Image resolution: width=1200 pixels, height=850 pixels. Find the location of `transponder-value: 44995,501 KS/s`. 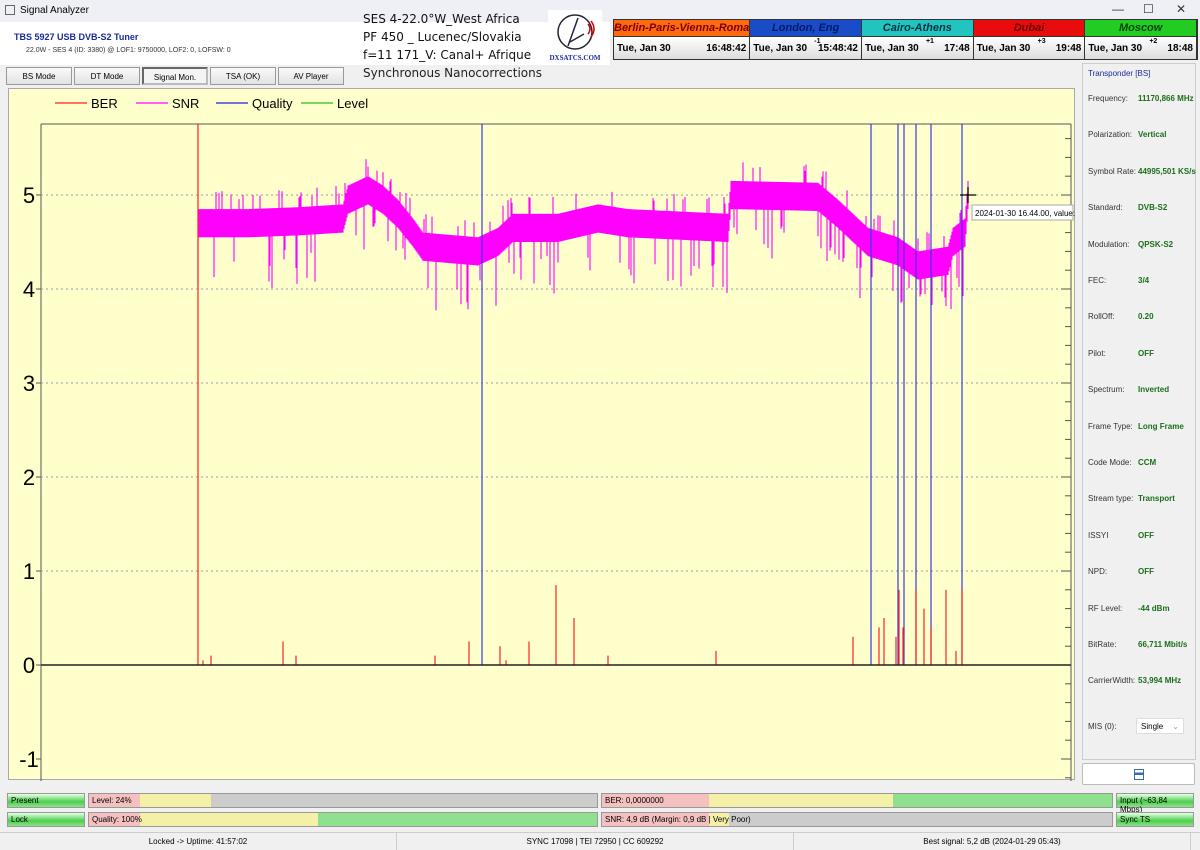

transponder-value: 44995,501 KS/s is located at coordinates (1167, 171).